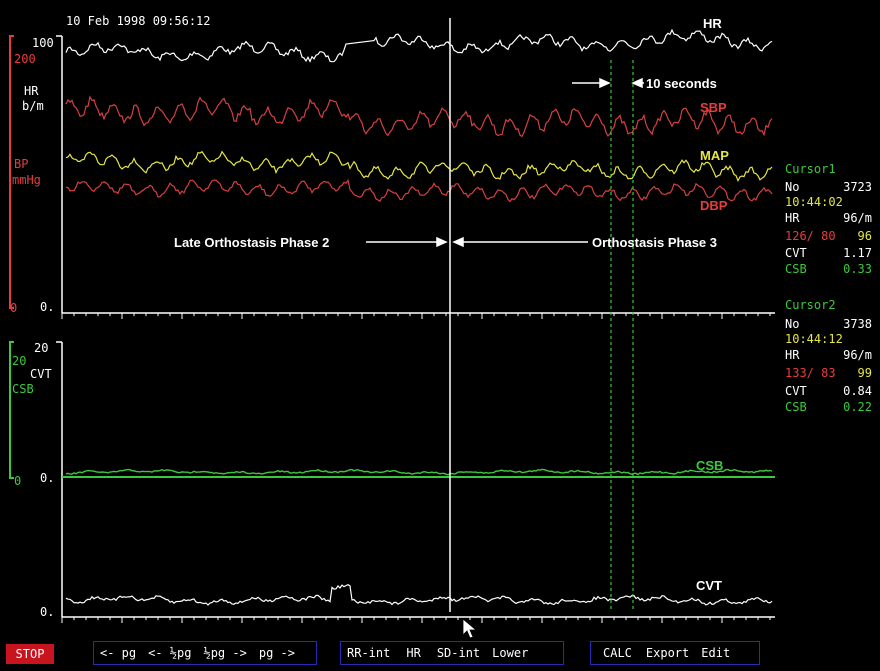 The width and height of the screenshot is (880, 671). What do you see at coordinates (865, 236) in the screenshot?
I see `cursor1-map-value: 96` at bounding box center [865, 236].